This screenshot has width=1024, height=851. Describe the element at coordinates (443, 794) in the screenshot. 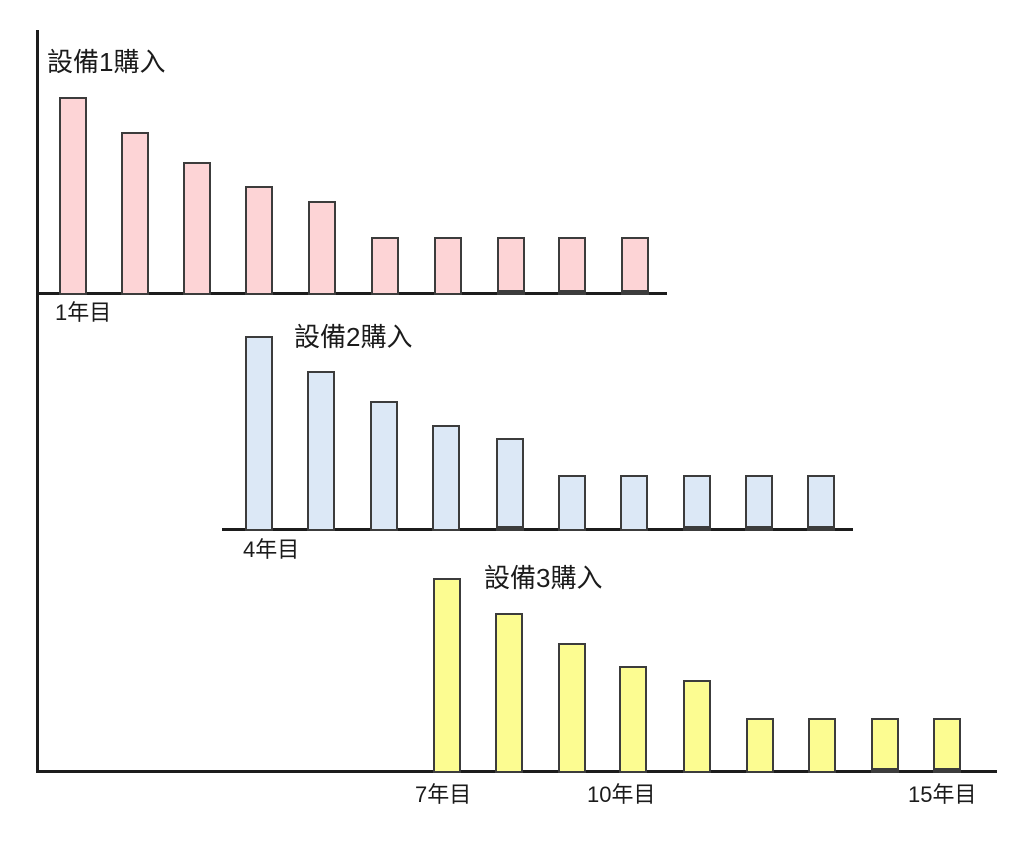

I see `x-tick-label-3: 7年目` at that location.